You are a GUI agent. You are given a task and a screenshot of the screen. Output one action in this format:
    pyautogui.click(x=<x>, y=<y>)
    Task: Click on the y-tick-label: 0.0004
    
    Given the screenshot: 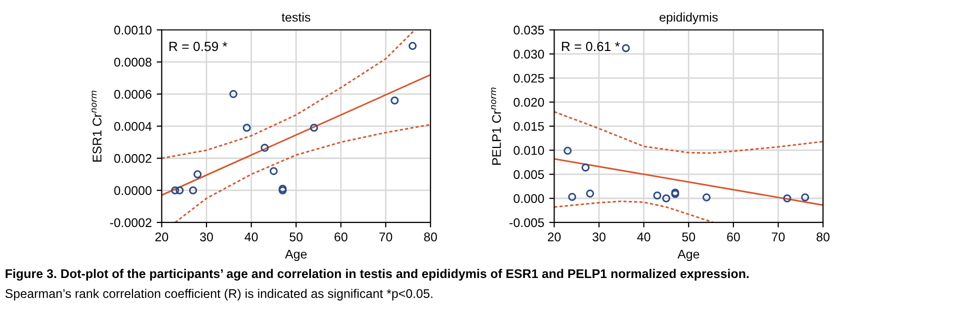 What is the action you would take?
    pyautogui.click(x=133, y=126)
    